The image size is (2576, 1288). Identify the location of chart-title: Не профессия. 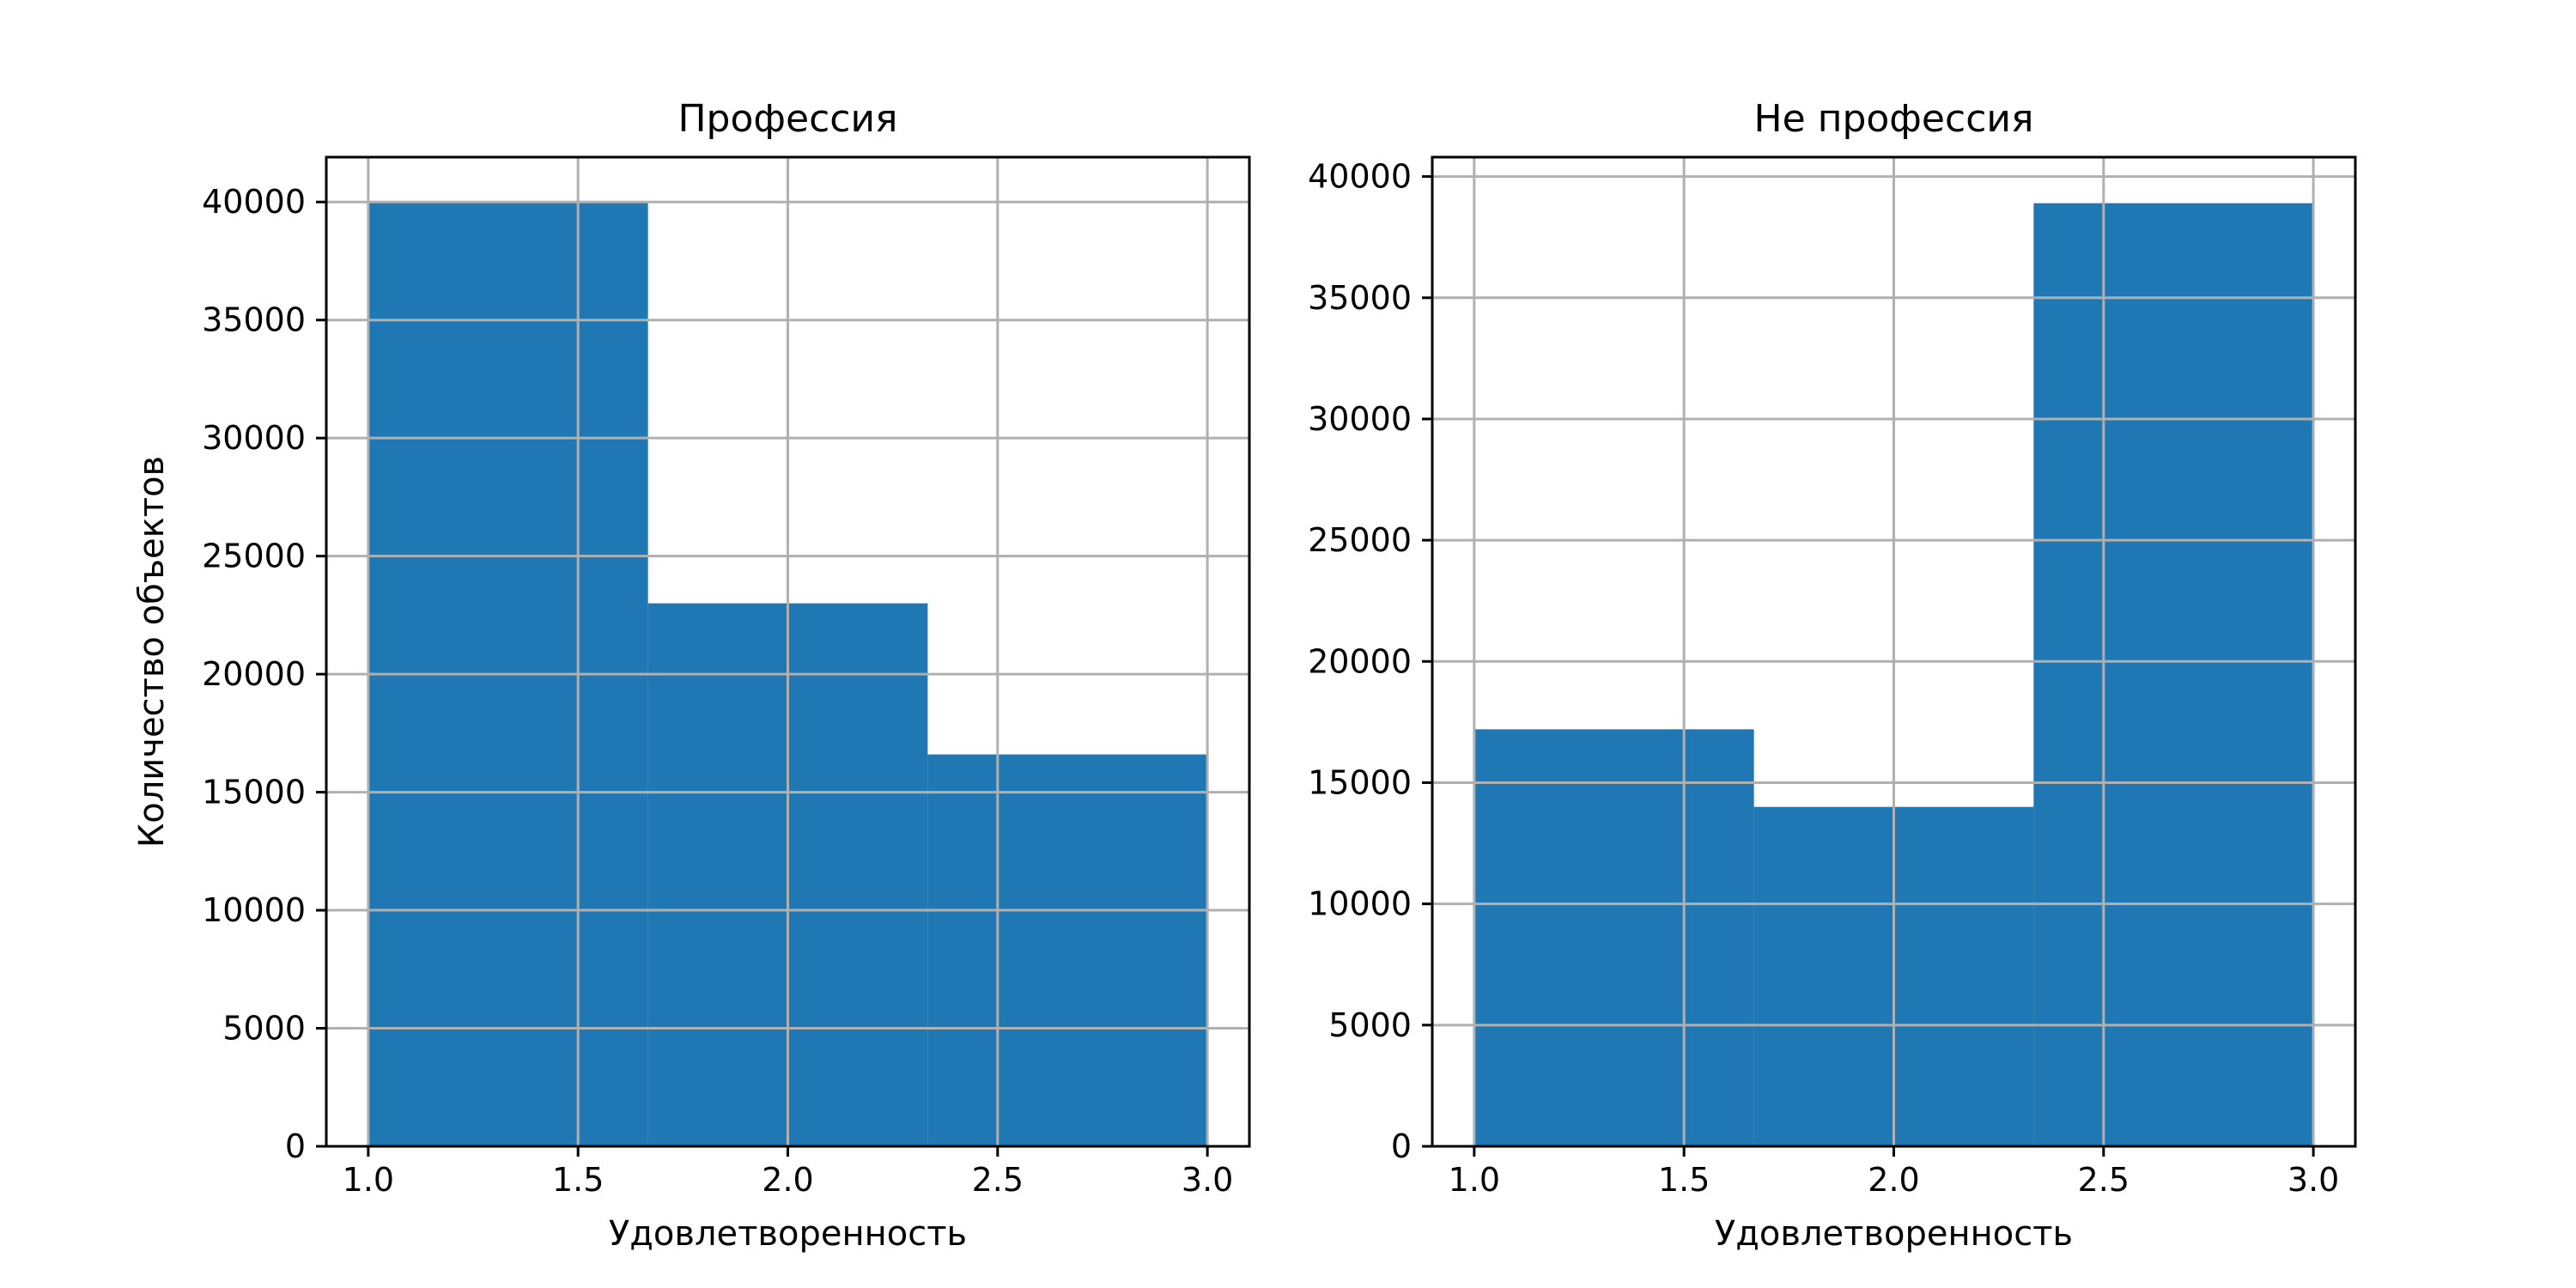
(1894, 119).